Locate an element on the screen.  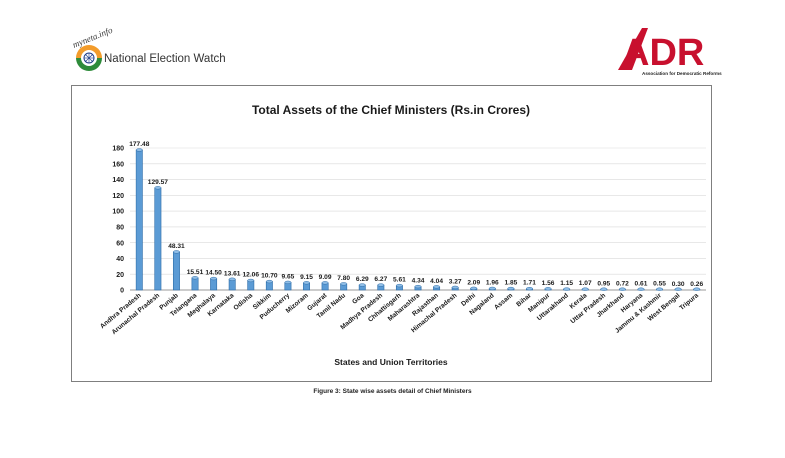
x-tick-label: Tripura is located at coordinates (689, 302).